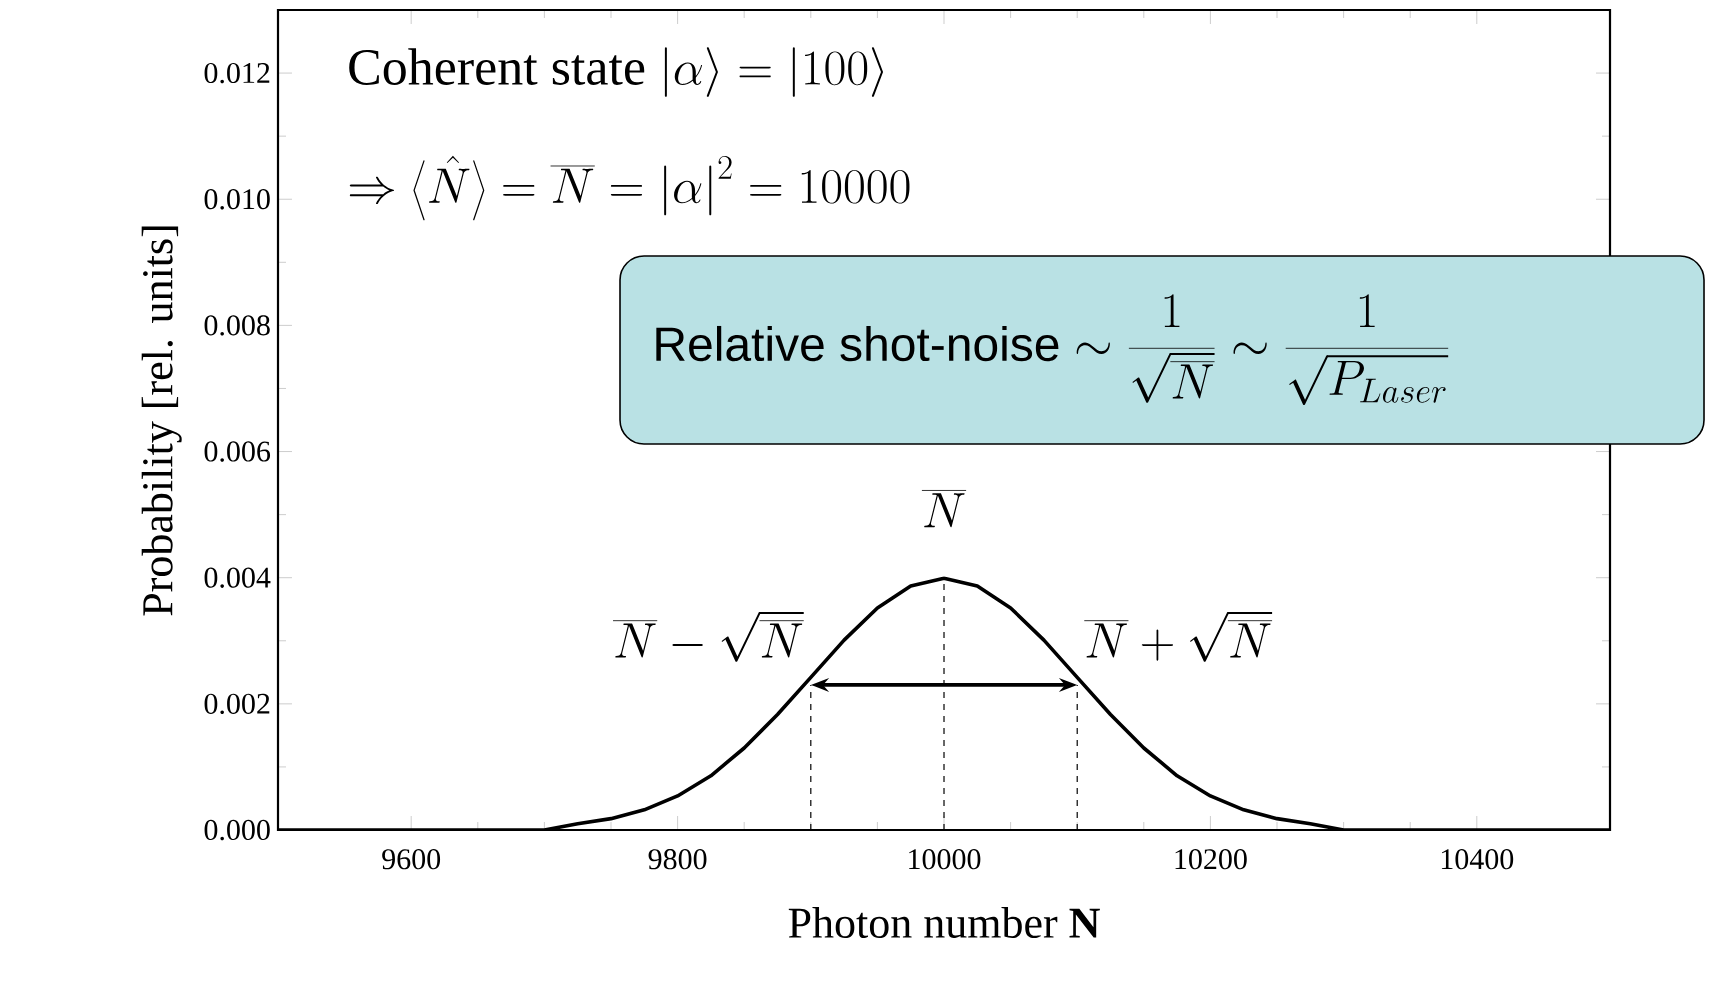 Image resolution: width=1720 pixels, height=998 pixels. Describe the element at coordinates (161, 421) in the screenshot. I see `y-axis-title: Probability [rel. units]` at that location.